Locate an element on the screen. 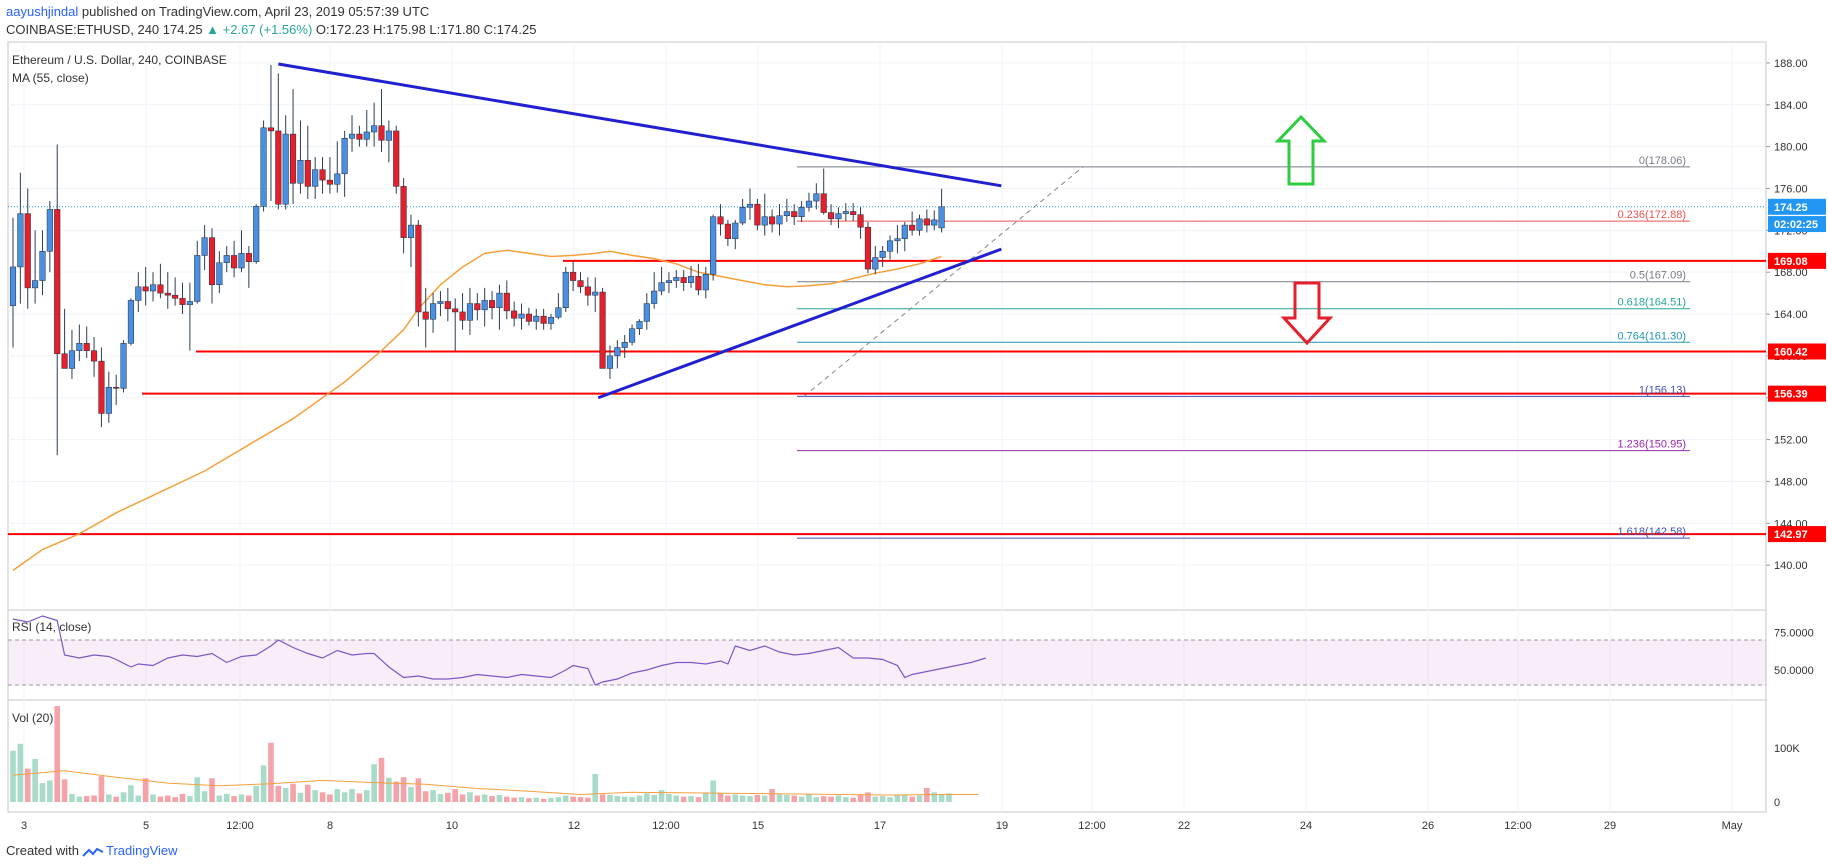 The width and height of the screenshot is (1828, 868). high-value: 175.98 is located at coordinates (406, 29).